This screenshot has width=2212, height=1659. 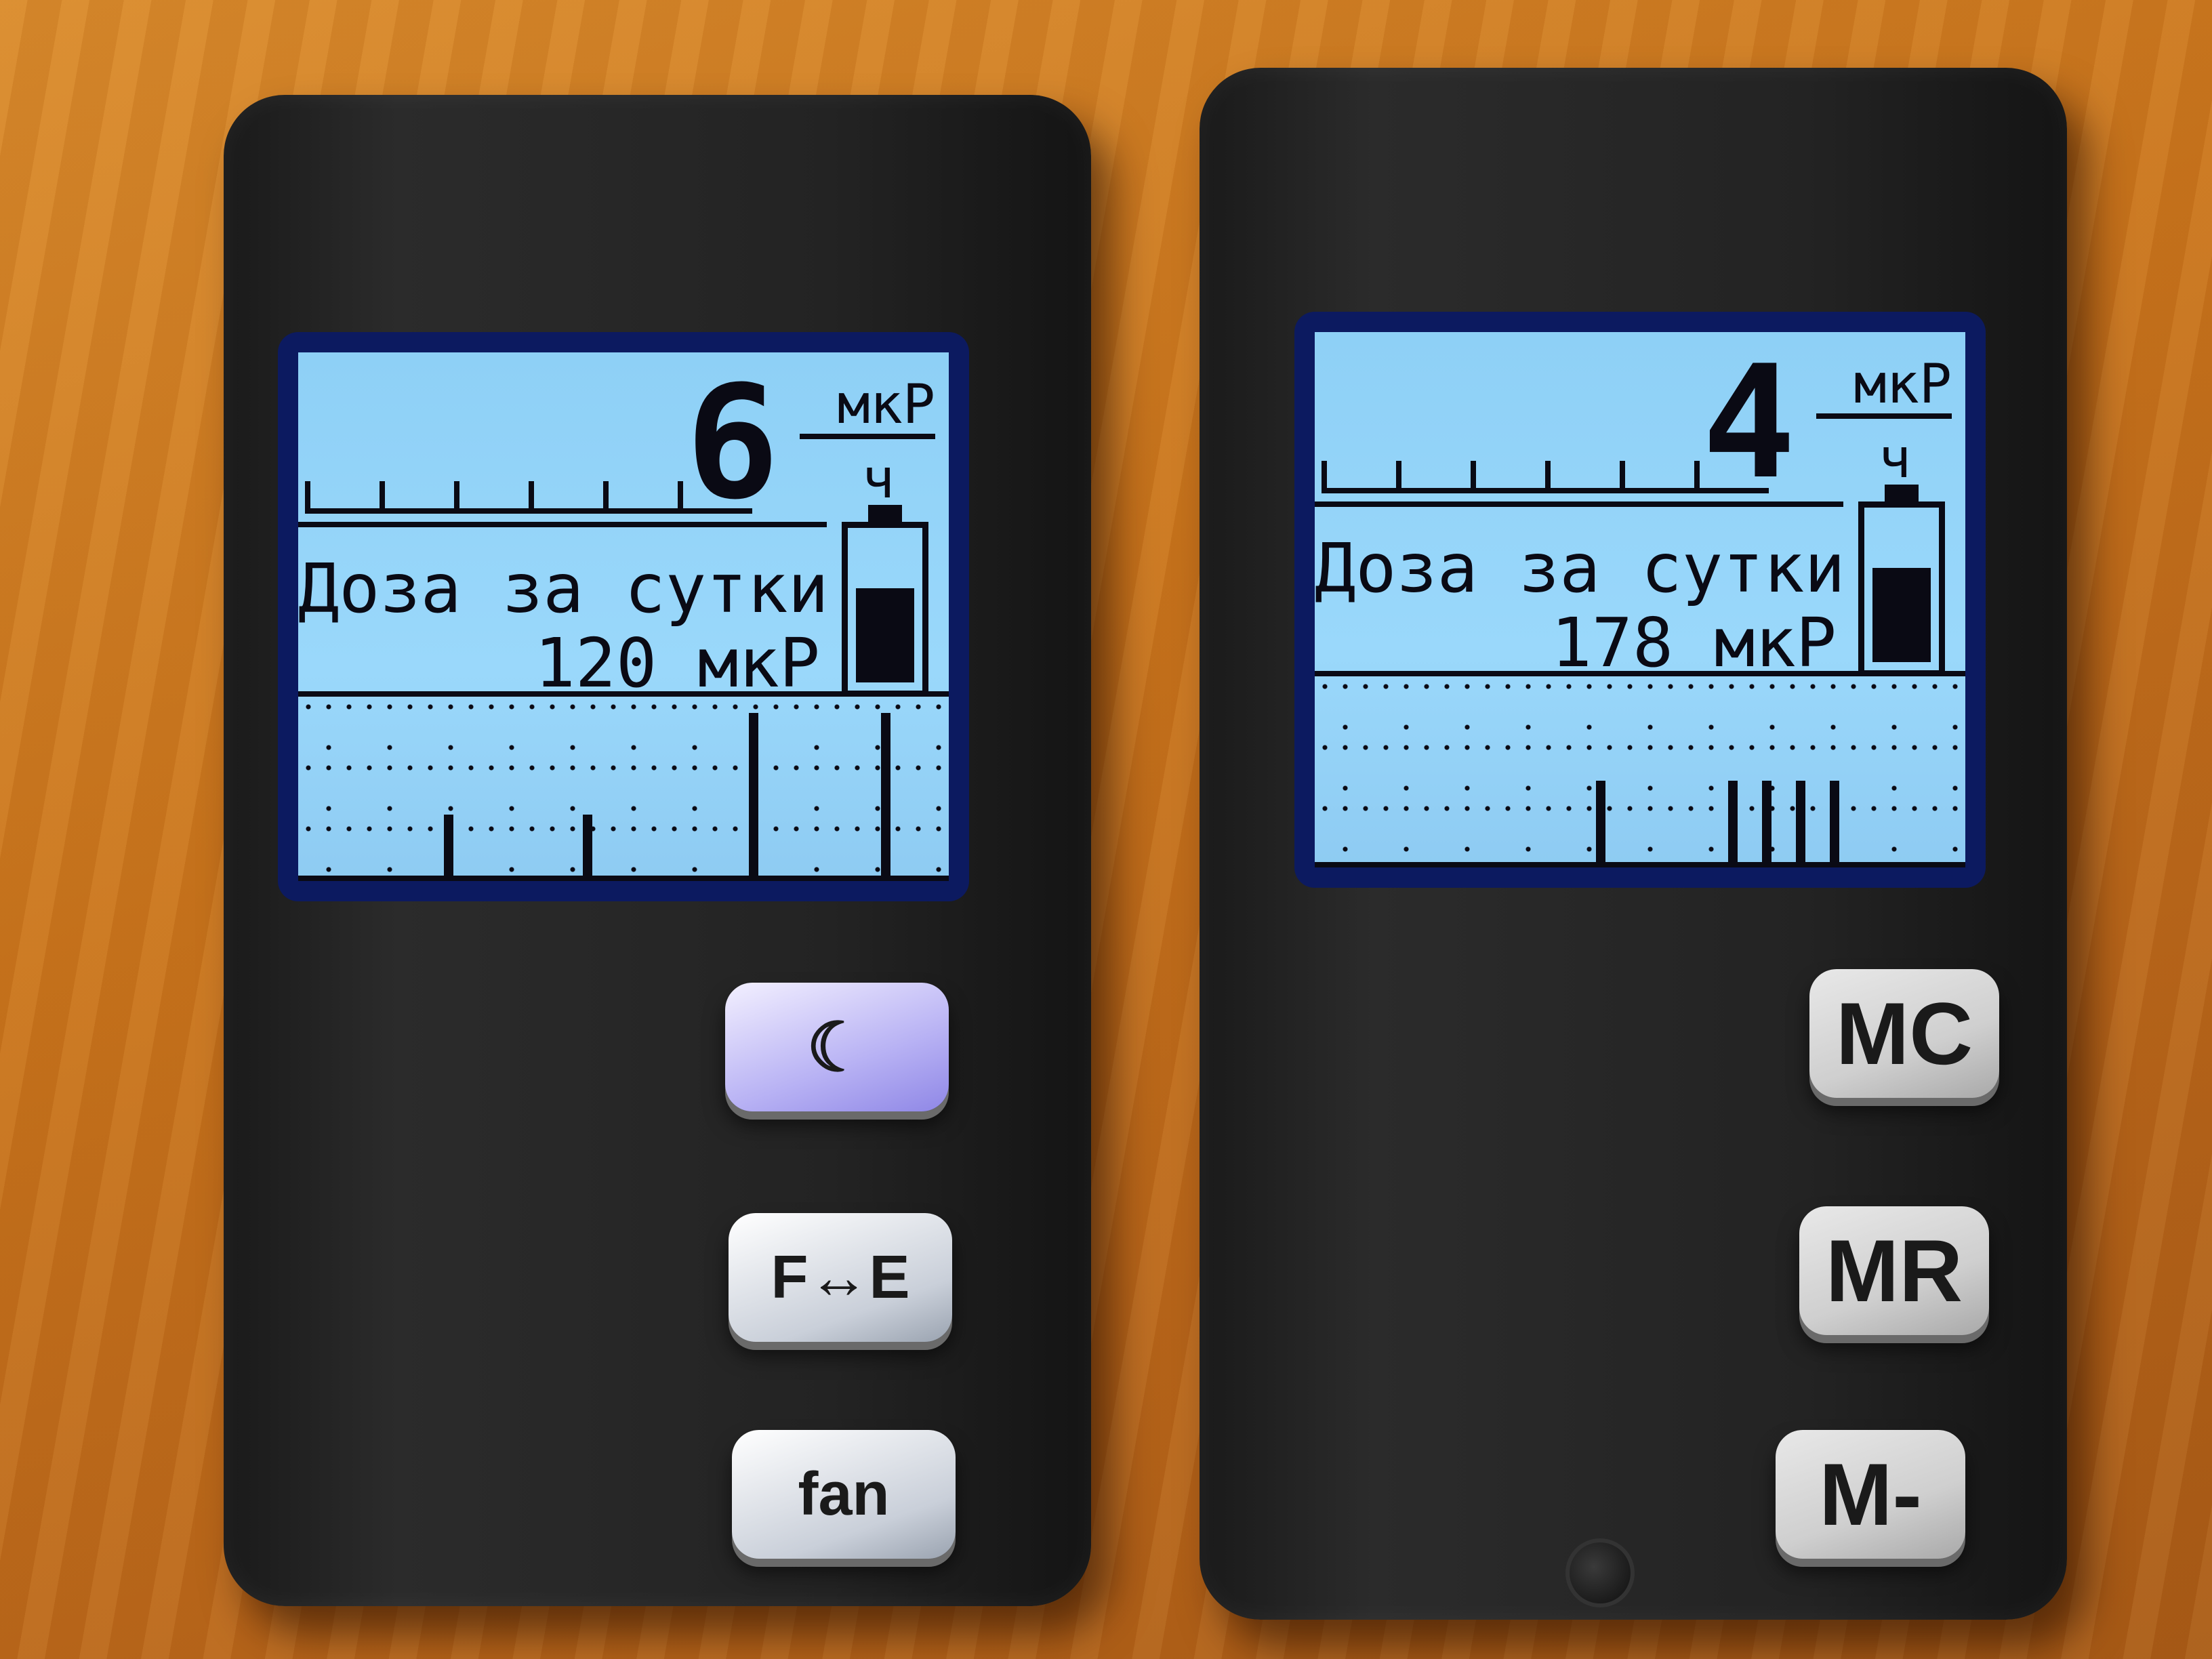 What do you see at coordinates (1884, 416) in the screenshot?
I see `right-unit-fraction-line` at bounding box center [1884, 416].